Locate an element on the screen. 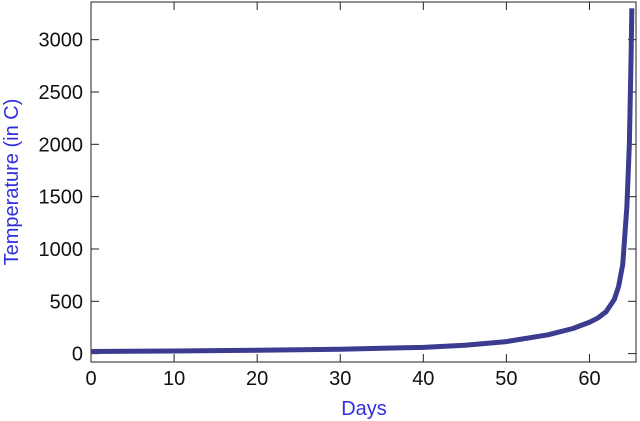 The image size is (640, 421). y-tick-label: 0 is located at coordinates (77, 355).